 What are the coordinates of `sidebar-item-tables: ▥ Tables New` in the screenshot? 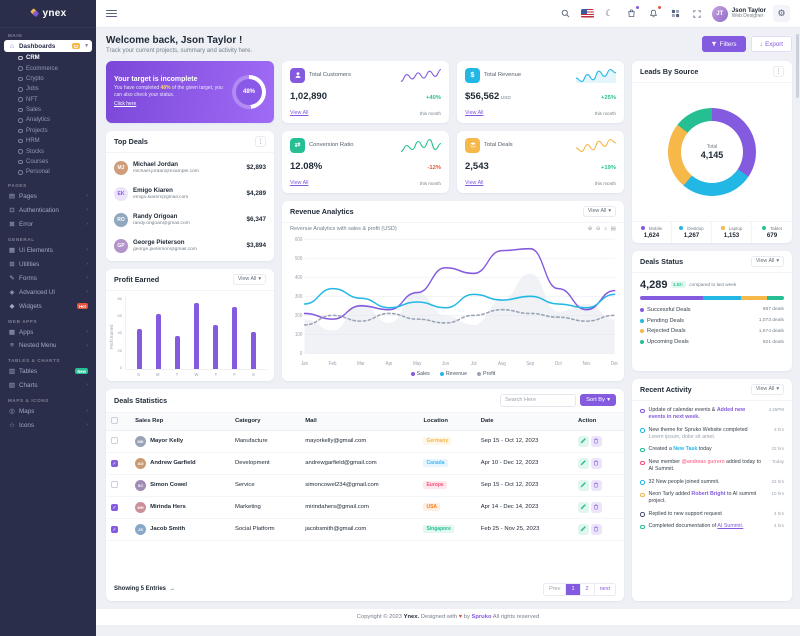 It's located at (48, 371).